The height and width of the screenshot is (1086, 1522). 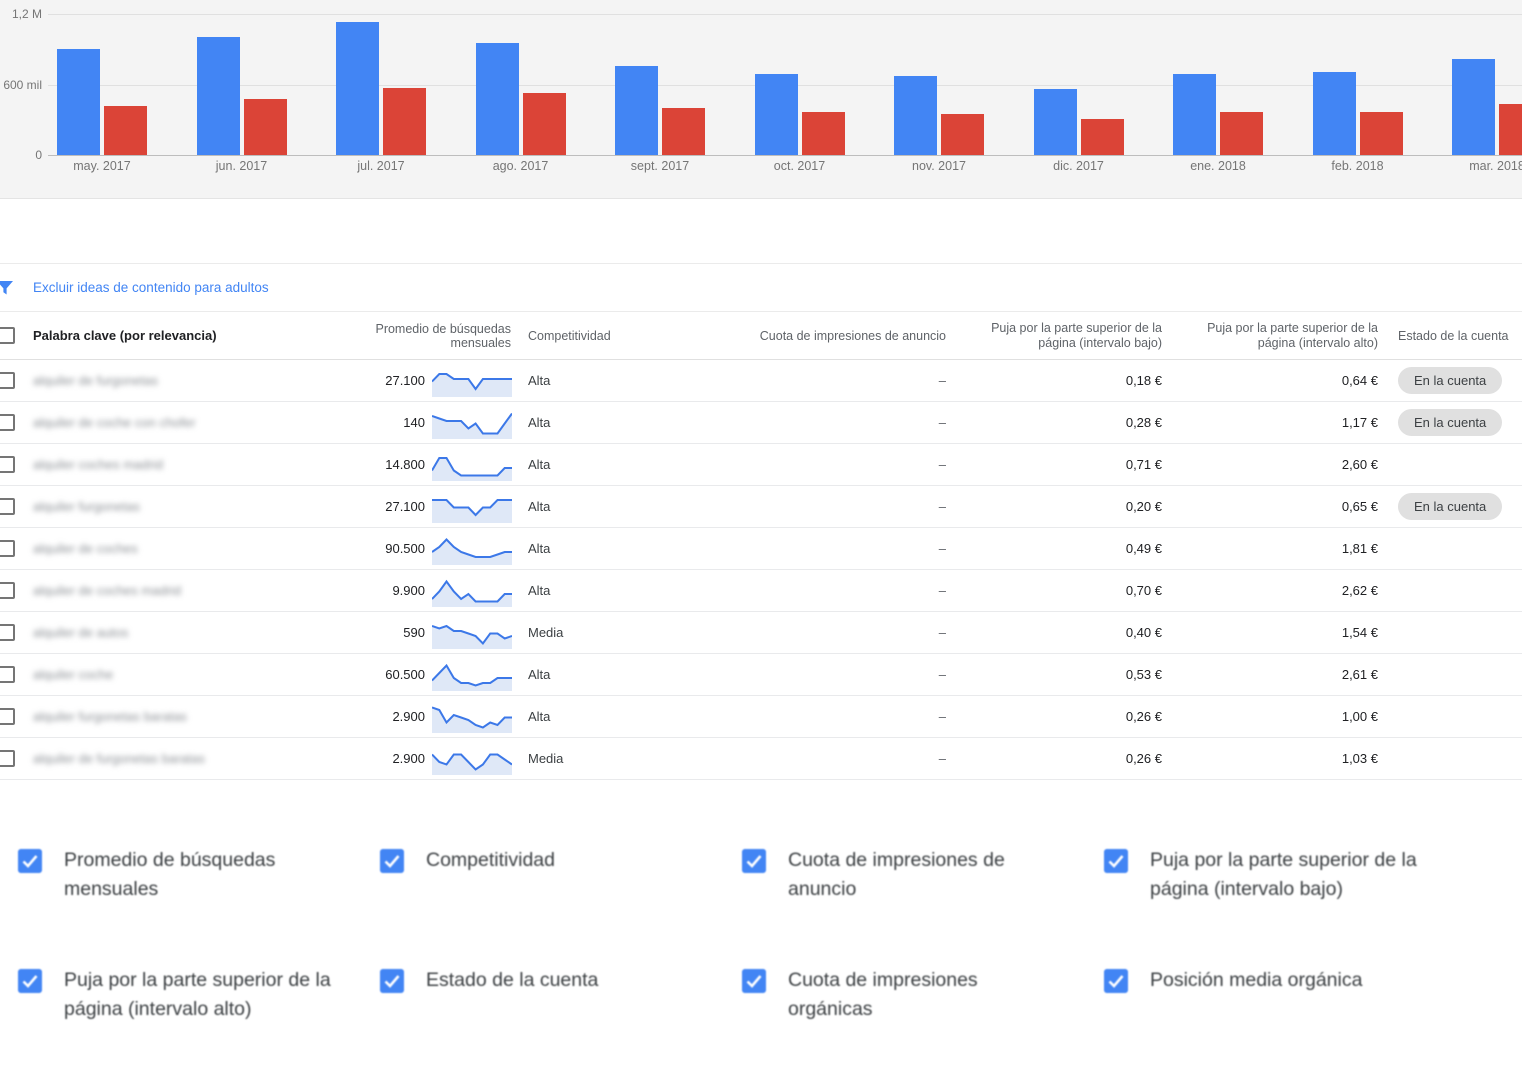 I want to click on column-option-label: Competitividad, so click(x=490, y=860).